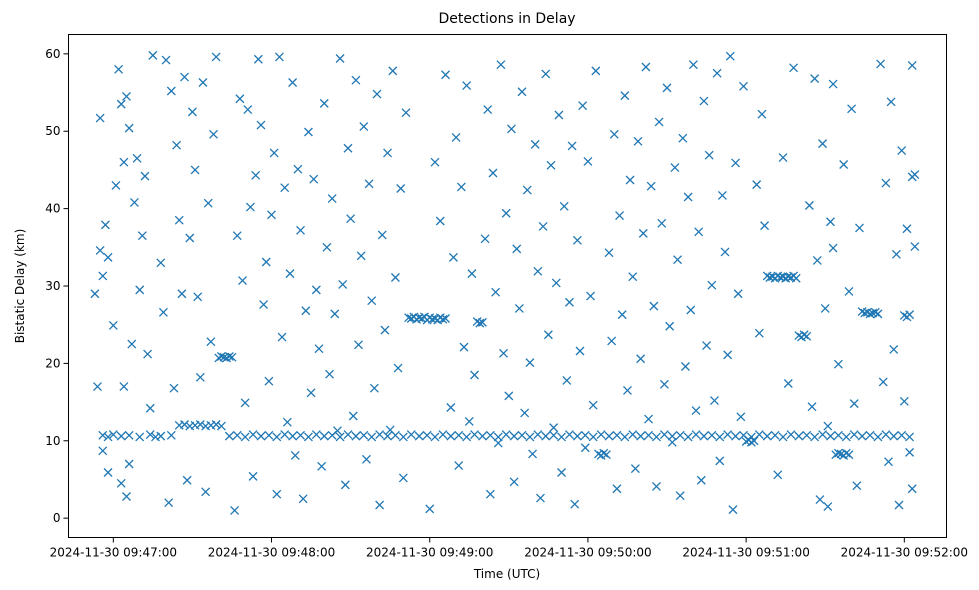 This screenshot has width=979, height=590. What do you see at coordinates (52, 54) in the screenshot?
I see `y-tick-label: 60` at bounding box center [52, 54].